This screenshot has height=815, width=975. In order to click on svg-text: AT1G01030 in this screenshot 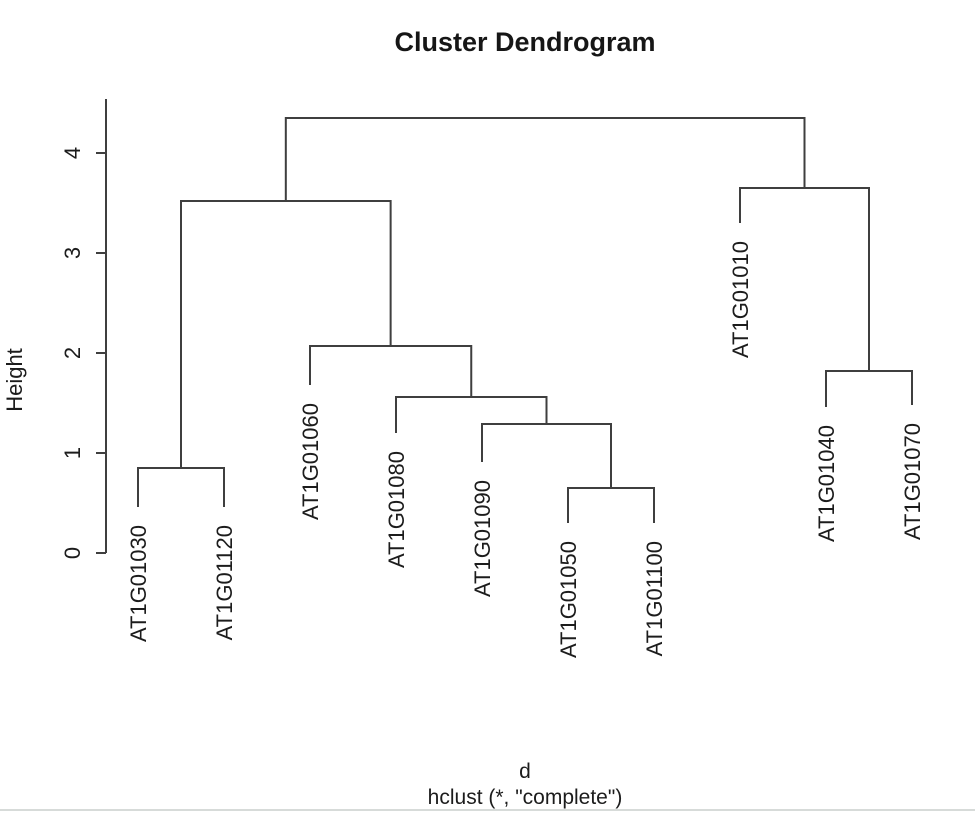, I will do `click(138, 583)`.